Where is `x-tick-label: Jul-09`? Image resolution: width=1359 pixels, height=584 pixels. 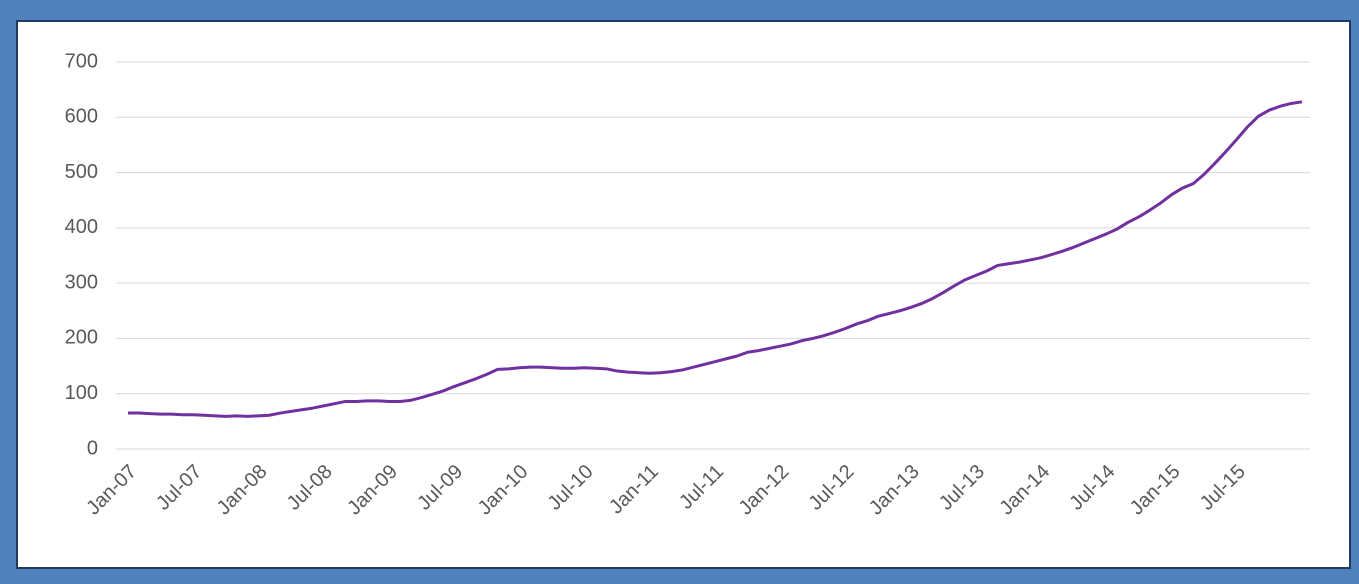 x-tick-label: Jul-09 is located at coordinates (440, 488).